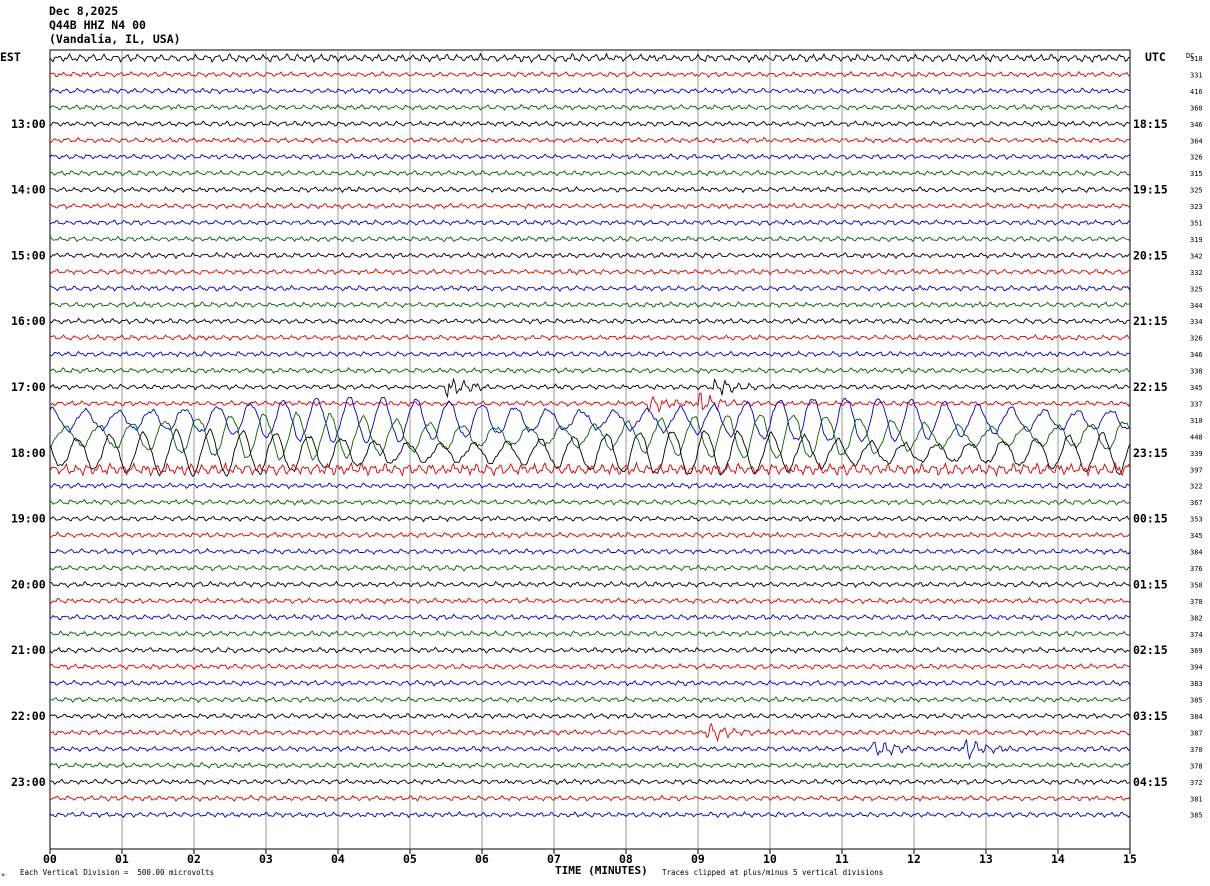 This screenshot has width=1210, height=886. I want to click on x-tick-label: 04, so click(338, 859).